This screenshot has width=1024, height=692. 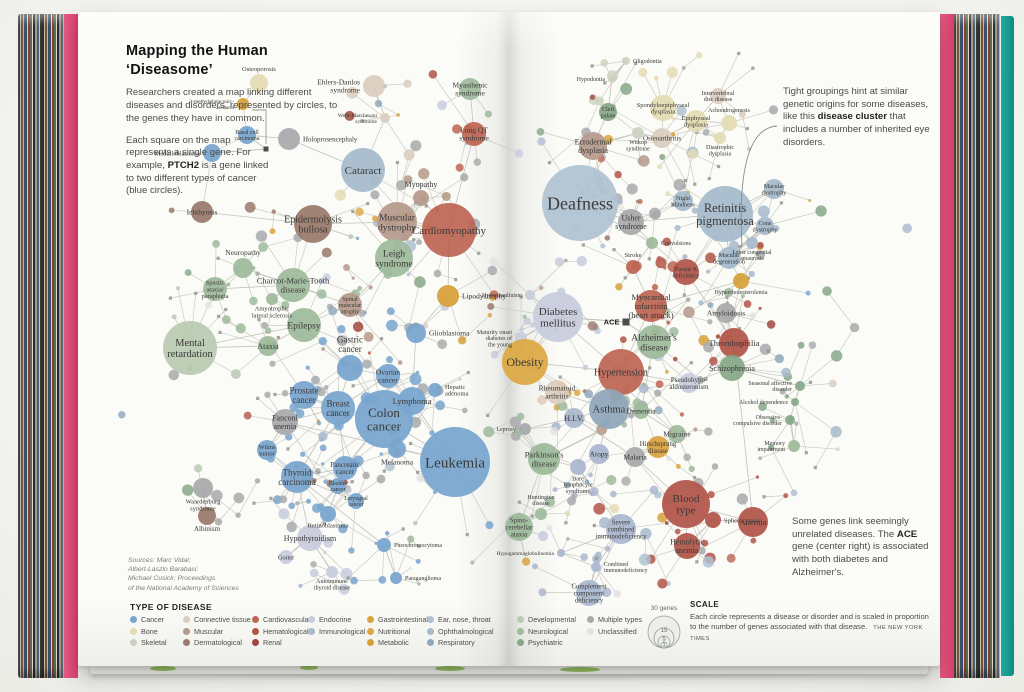 I want to click on disease-node-waardenburg, so click(x=203, y=488).